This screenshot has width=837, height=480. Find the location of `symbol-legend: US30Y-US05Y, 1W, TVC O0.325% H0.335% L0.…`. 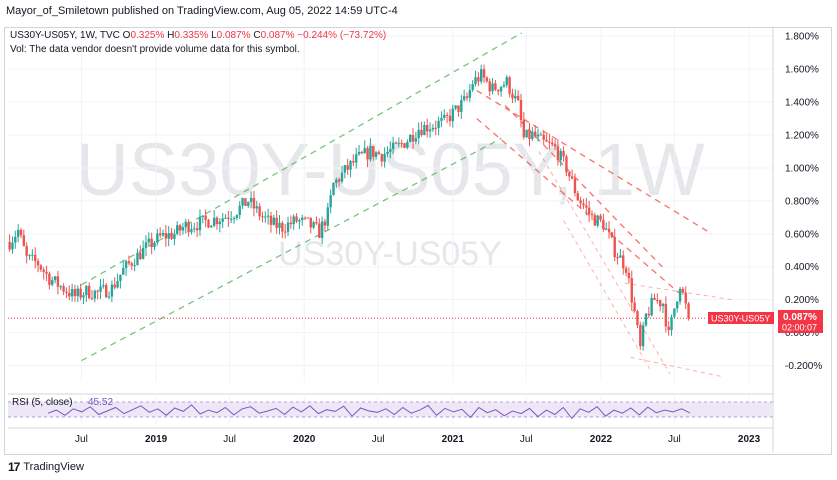

symbol-legend: US30Y-US05Y, 1W, TVC O0.325% H0.335% L0.… is located at coordinates (198, 35).